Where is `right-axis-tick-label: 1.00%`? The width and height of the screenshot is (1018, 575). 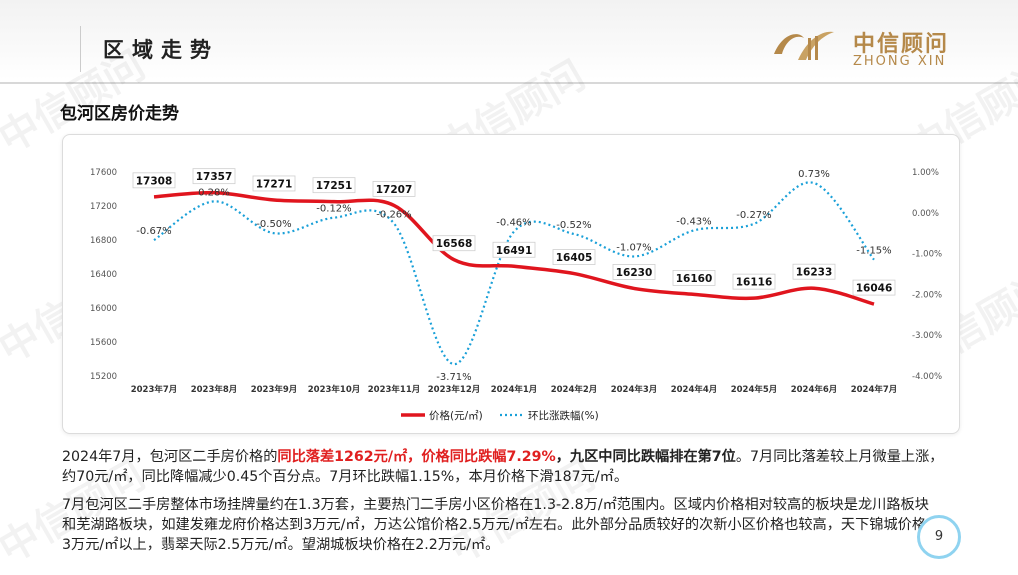
right-axis-tick-label: 1.00% is located at coordinates (925, 173).